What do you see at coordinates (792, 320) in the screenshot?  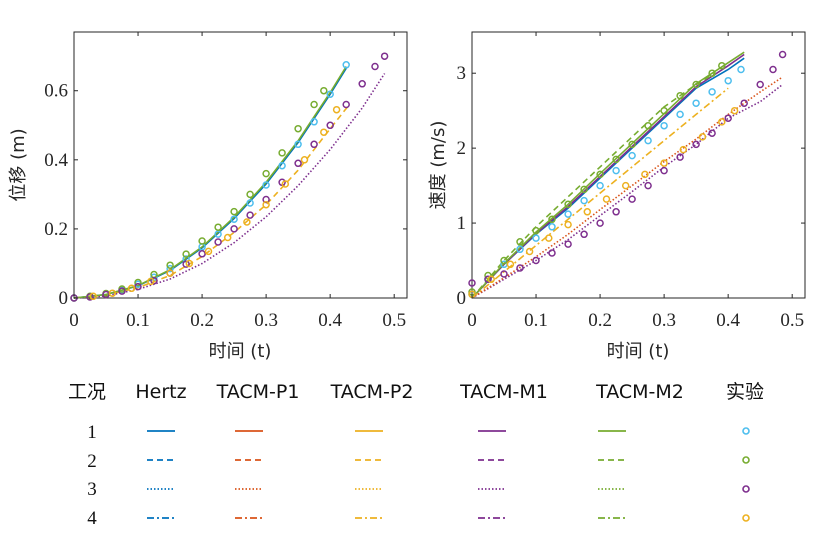 I see `velocity-x-tick-label: 0.5` at bounding box center [792, 320].